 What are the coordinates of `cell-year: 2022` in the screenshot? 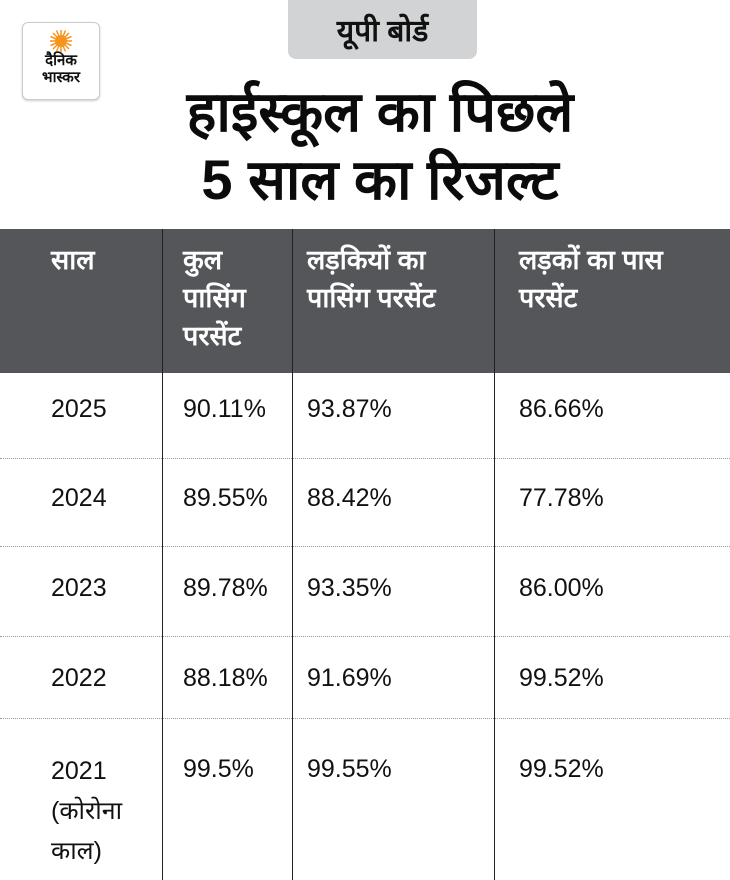 It's located at (79, 678).